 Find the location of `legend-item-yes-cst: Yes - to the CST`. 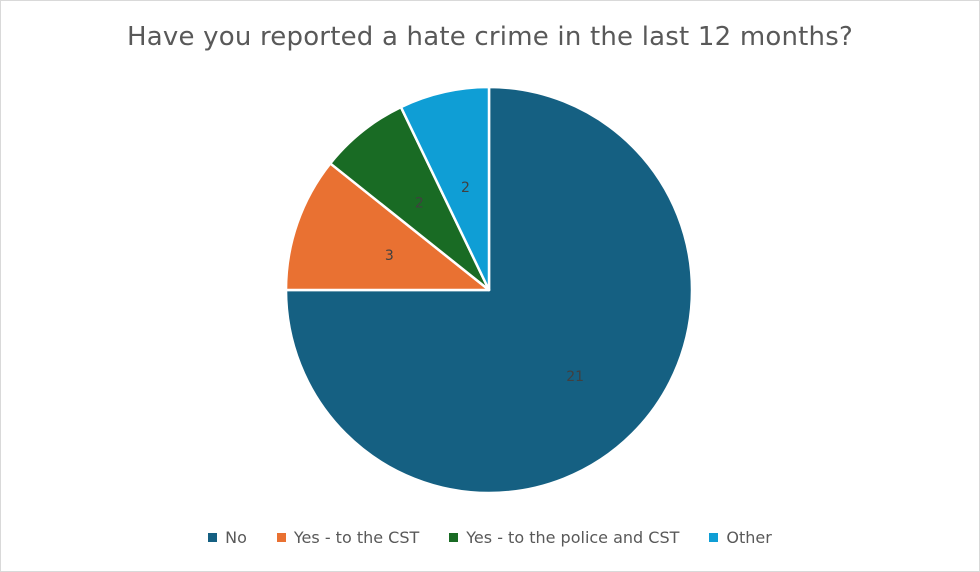

legend-item-yes-cst: Yes - to the CST is located at coordinates (348, 537).